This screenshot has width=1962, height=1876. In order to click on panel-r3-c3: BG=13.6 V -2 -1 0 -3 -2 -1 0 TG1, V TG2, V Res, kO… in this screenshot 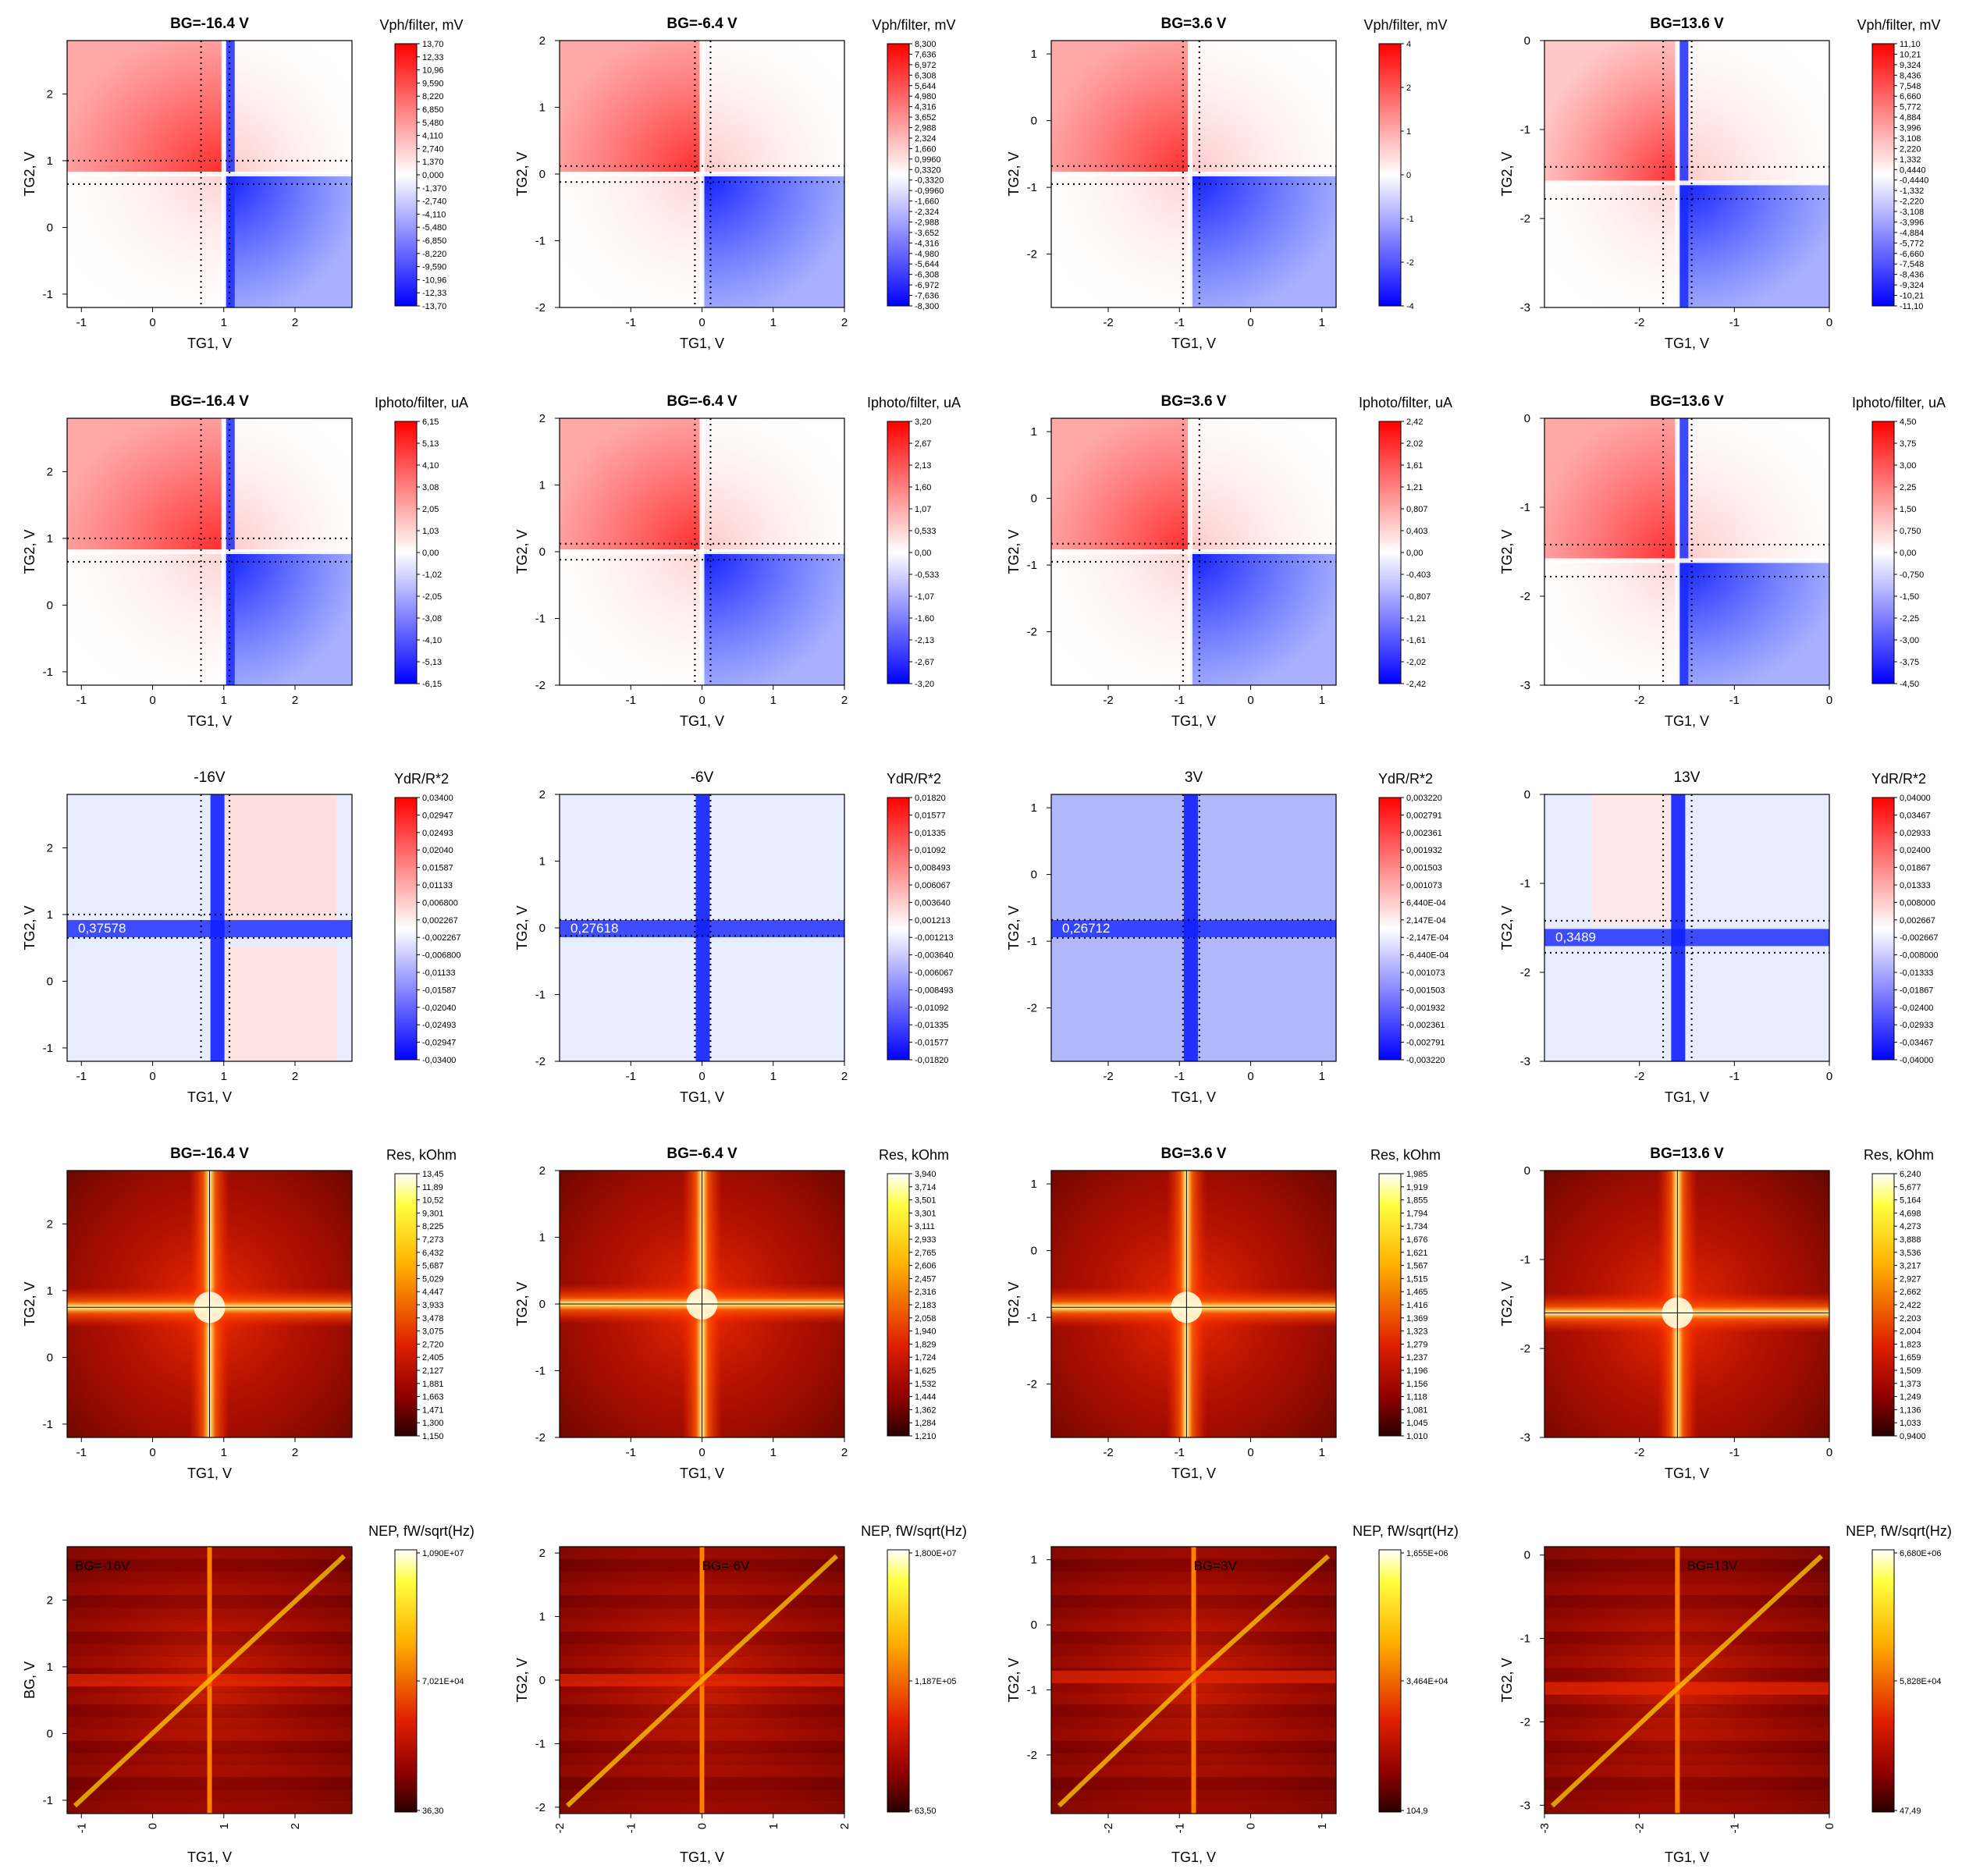, I will do `click(1716, 1313)`.